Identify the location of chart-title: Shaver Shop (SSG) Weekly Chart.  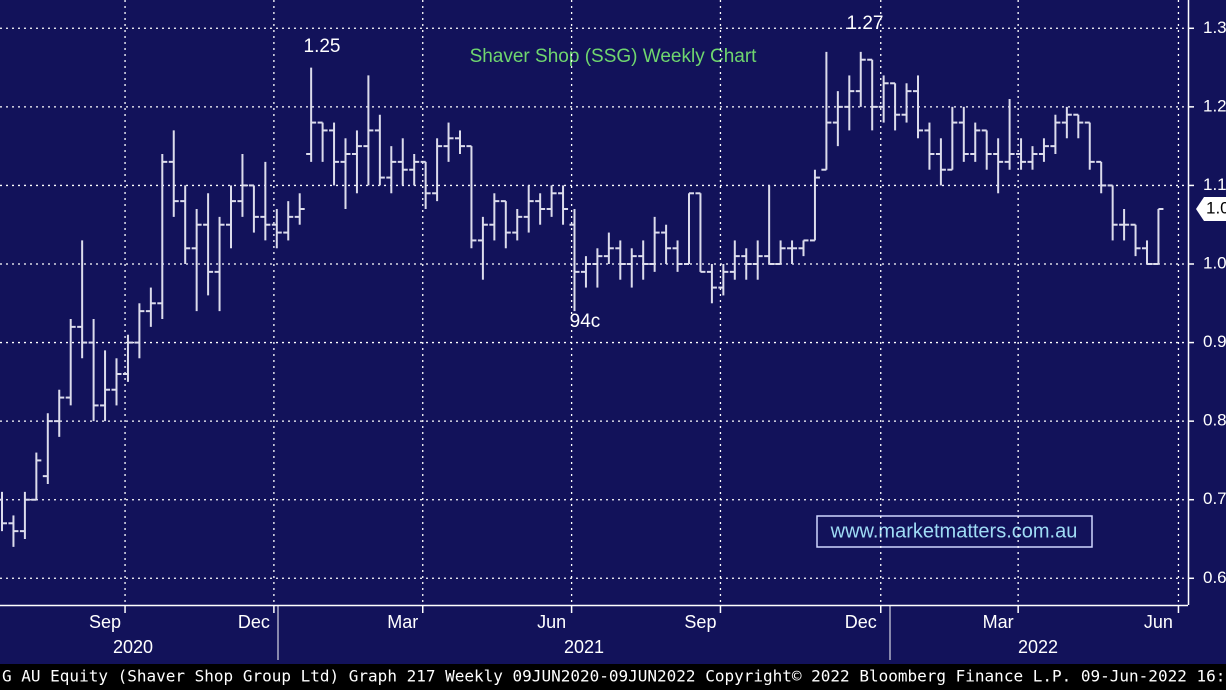
(614, 56).